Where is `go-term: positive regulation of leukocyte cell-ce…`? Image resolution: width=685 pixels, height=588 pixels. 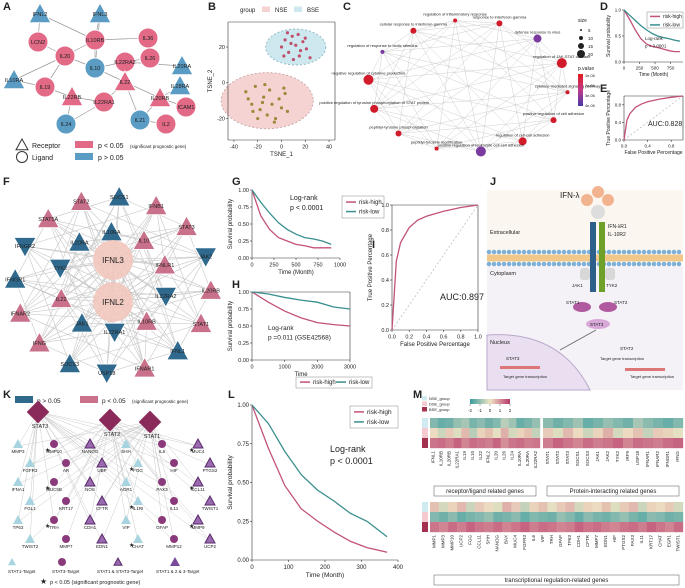 go-term: positive regulation of leukocyte cell-ce… is located at coordinates (481, 144).